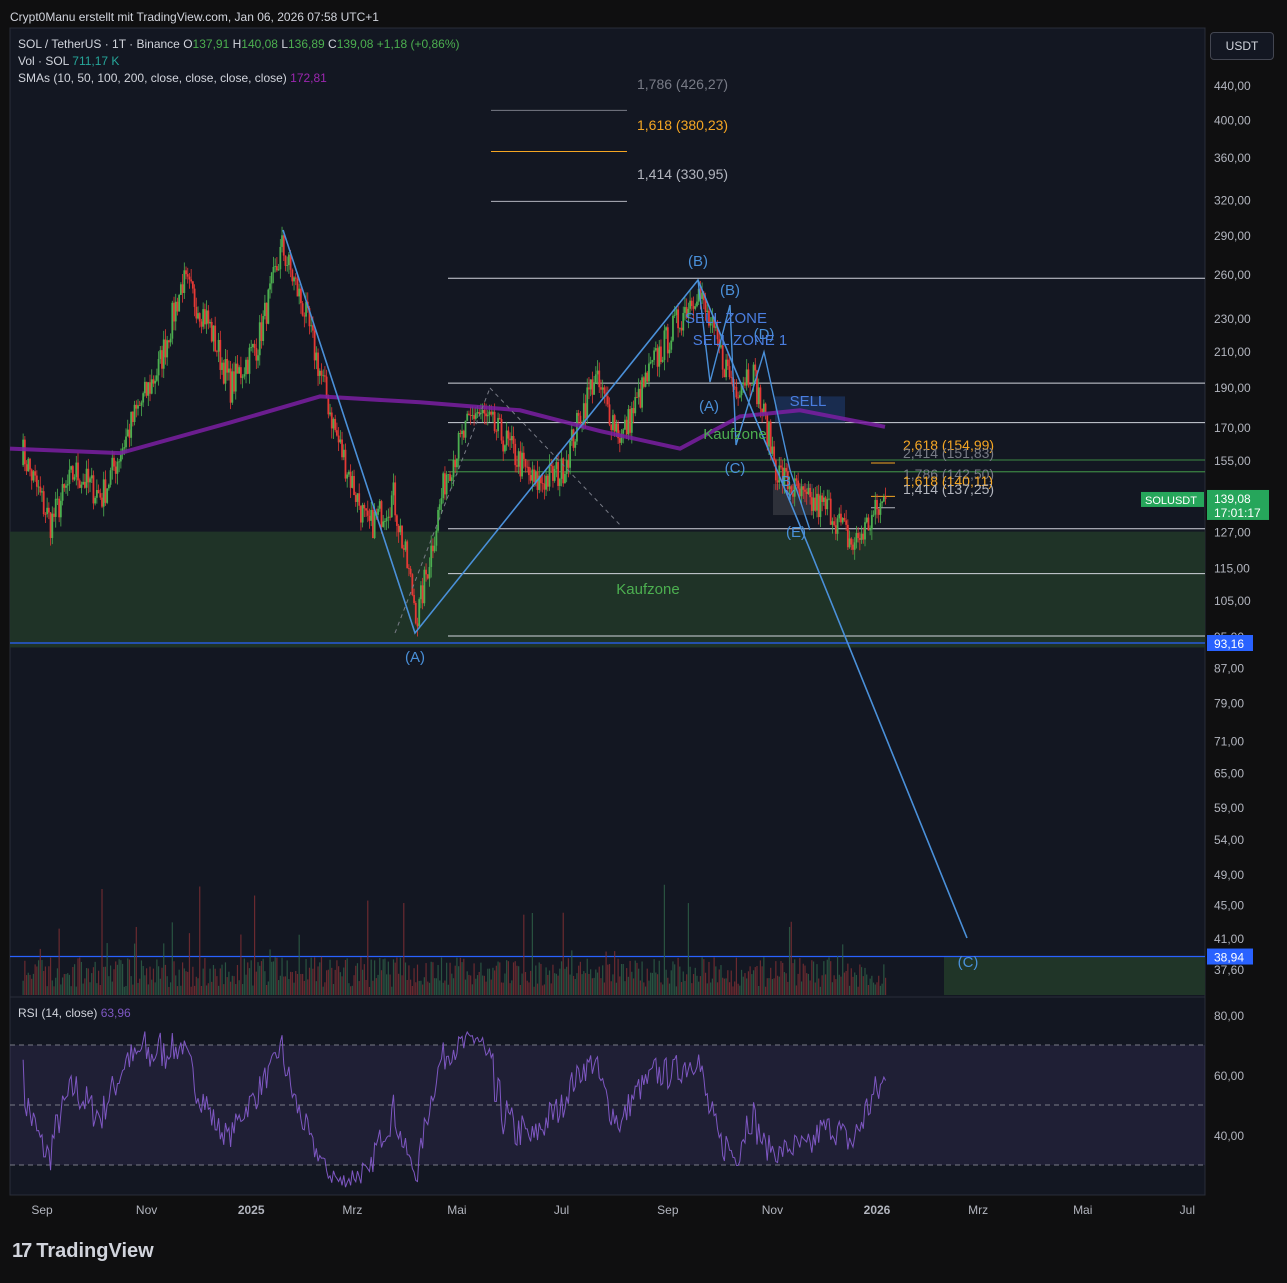 This screenshot has height=1283, width=1287. I want to click on fib-label: 1,786 (142,50), so click(948, 474).